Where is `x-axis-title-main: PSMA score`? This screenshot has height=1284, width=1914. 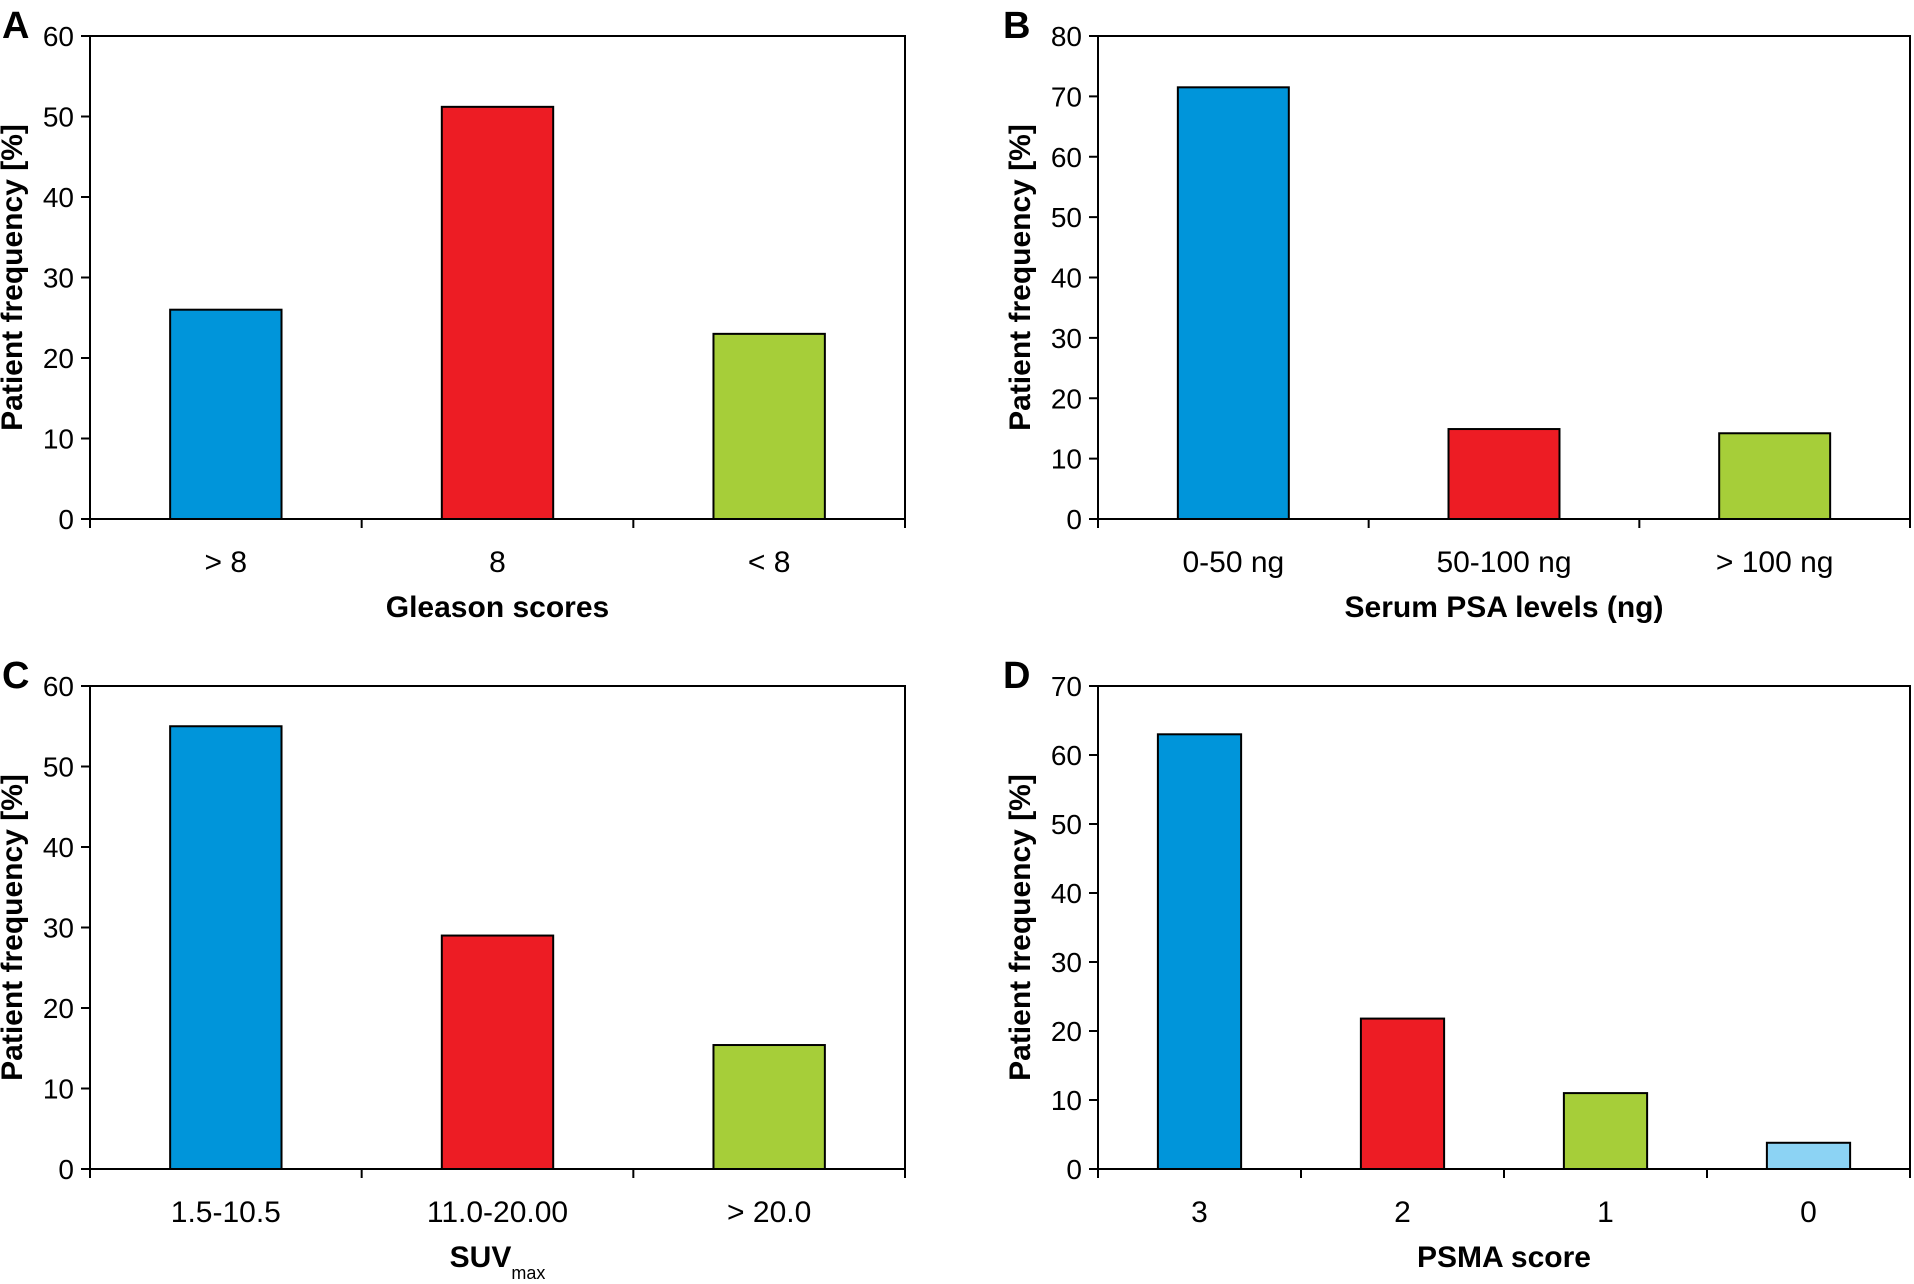 x-axis-title-main: PSMA score is located at coordinates (1504, 1257).